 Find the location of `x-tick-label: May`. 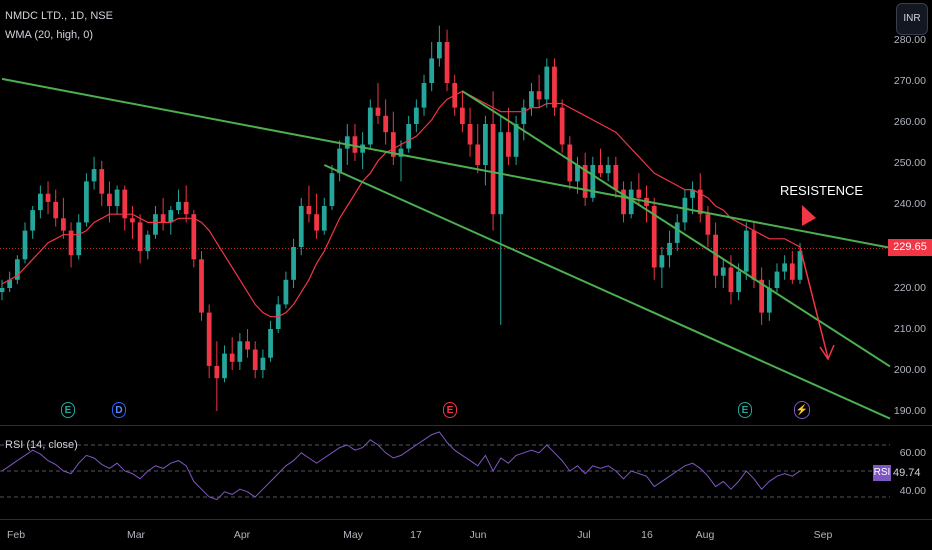

x-tick-label: May is located at coordinates (353, 535).